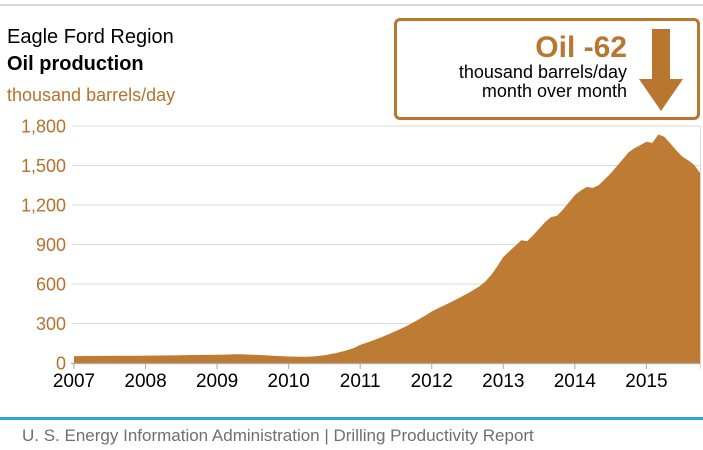  I want to click on x-tick-label-2014: 2014, so click(575, 381).